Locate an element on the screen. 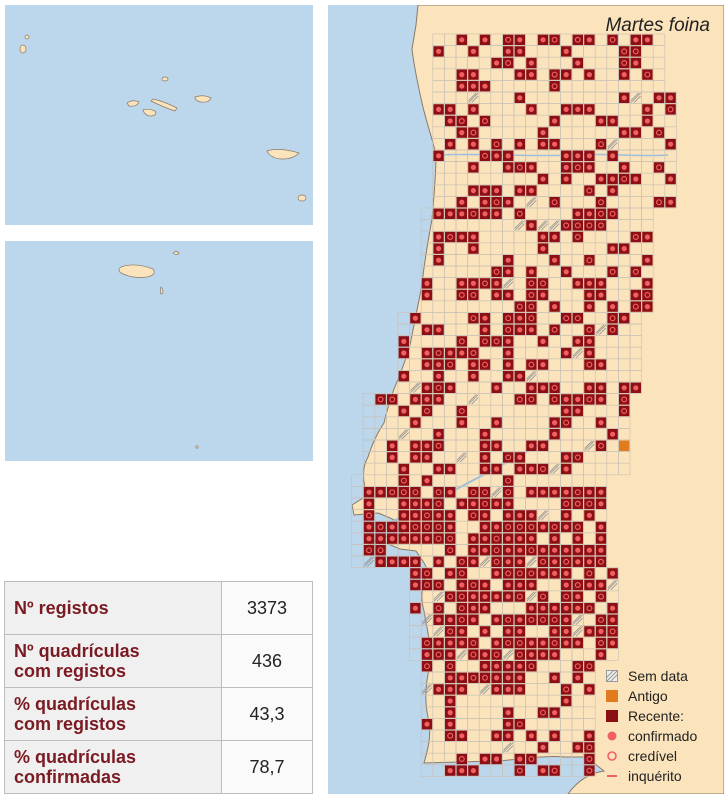  legend-credivel-label: credível is located at coordinates (653, 756).